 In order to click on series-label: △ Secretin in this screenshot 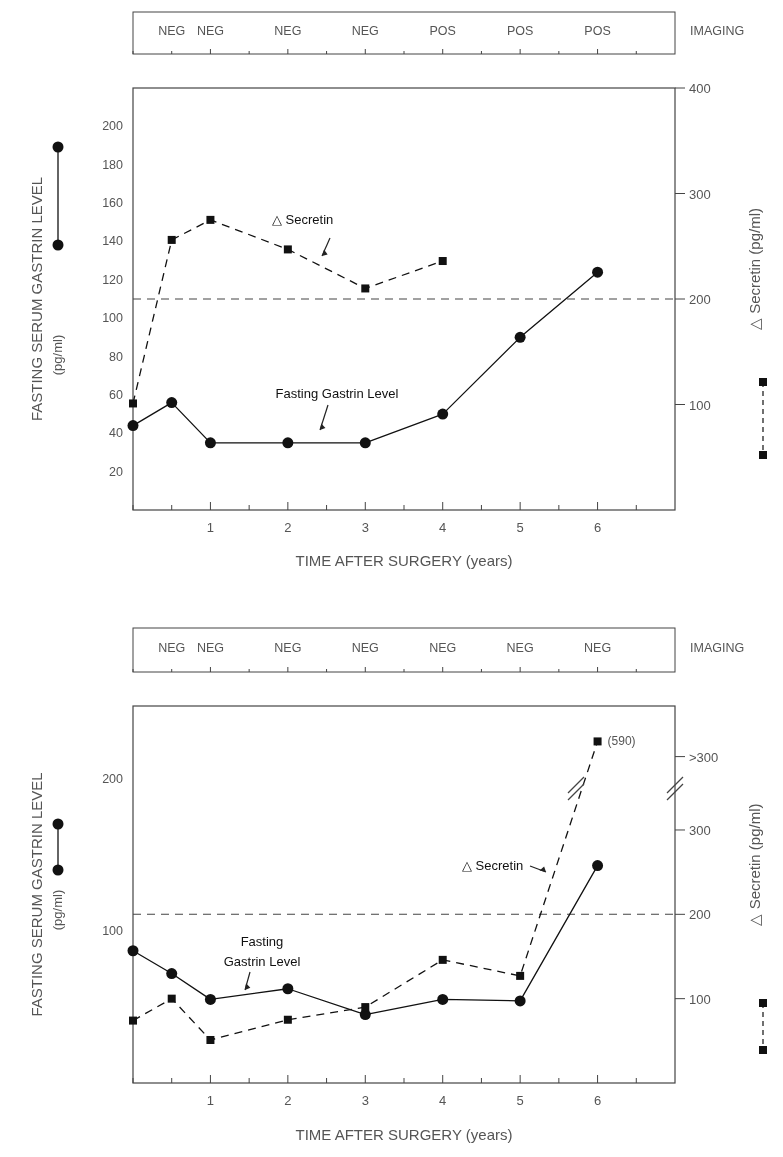, I will do `click(303, 219)`.